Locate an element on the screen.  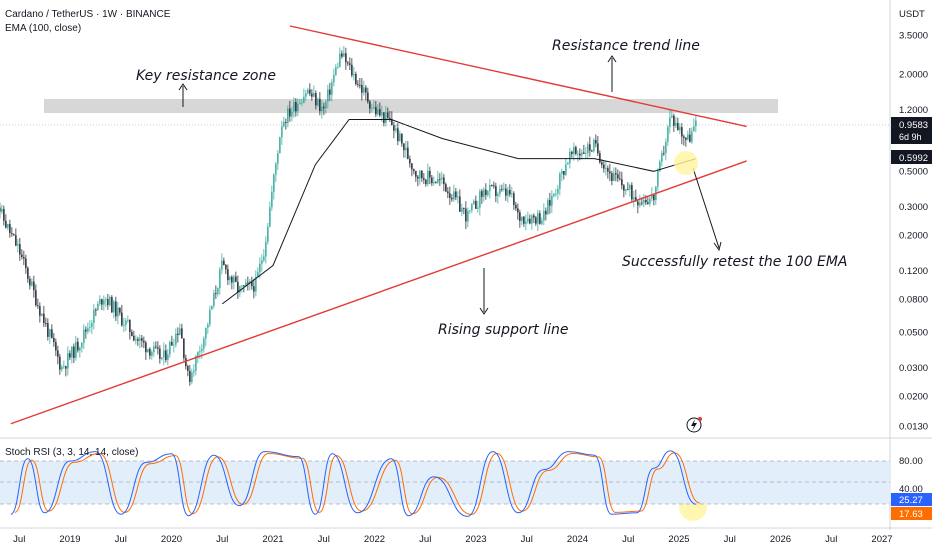
currency-label: USDT is located at coordinates (912, 14).